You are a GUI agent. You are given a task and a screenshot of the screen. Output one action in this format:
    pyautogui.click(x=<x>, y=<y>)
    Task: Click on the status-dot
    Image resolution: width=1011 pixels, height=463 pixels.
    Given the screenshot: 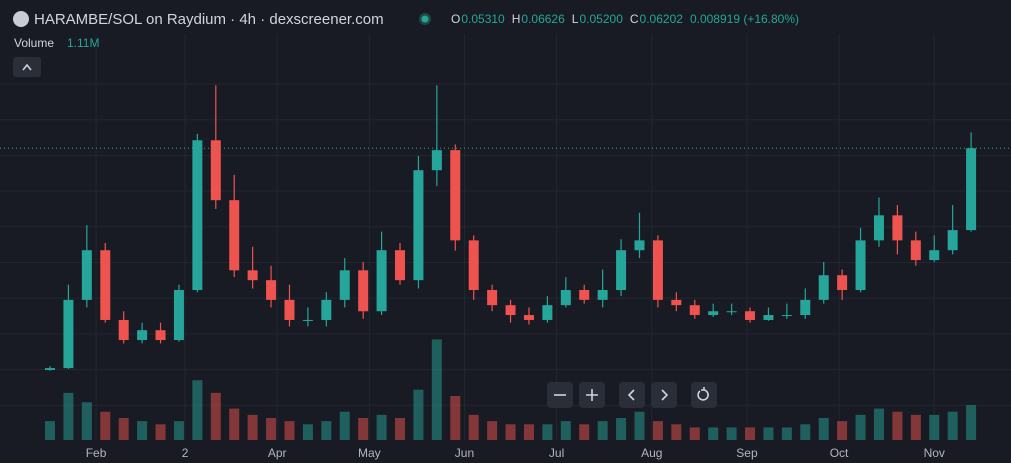 What is the action you would take?
    pyautogui.click(x=425, y=19)
    